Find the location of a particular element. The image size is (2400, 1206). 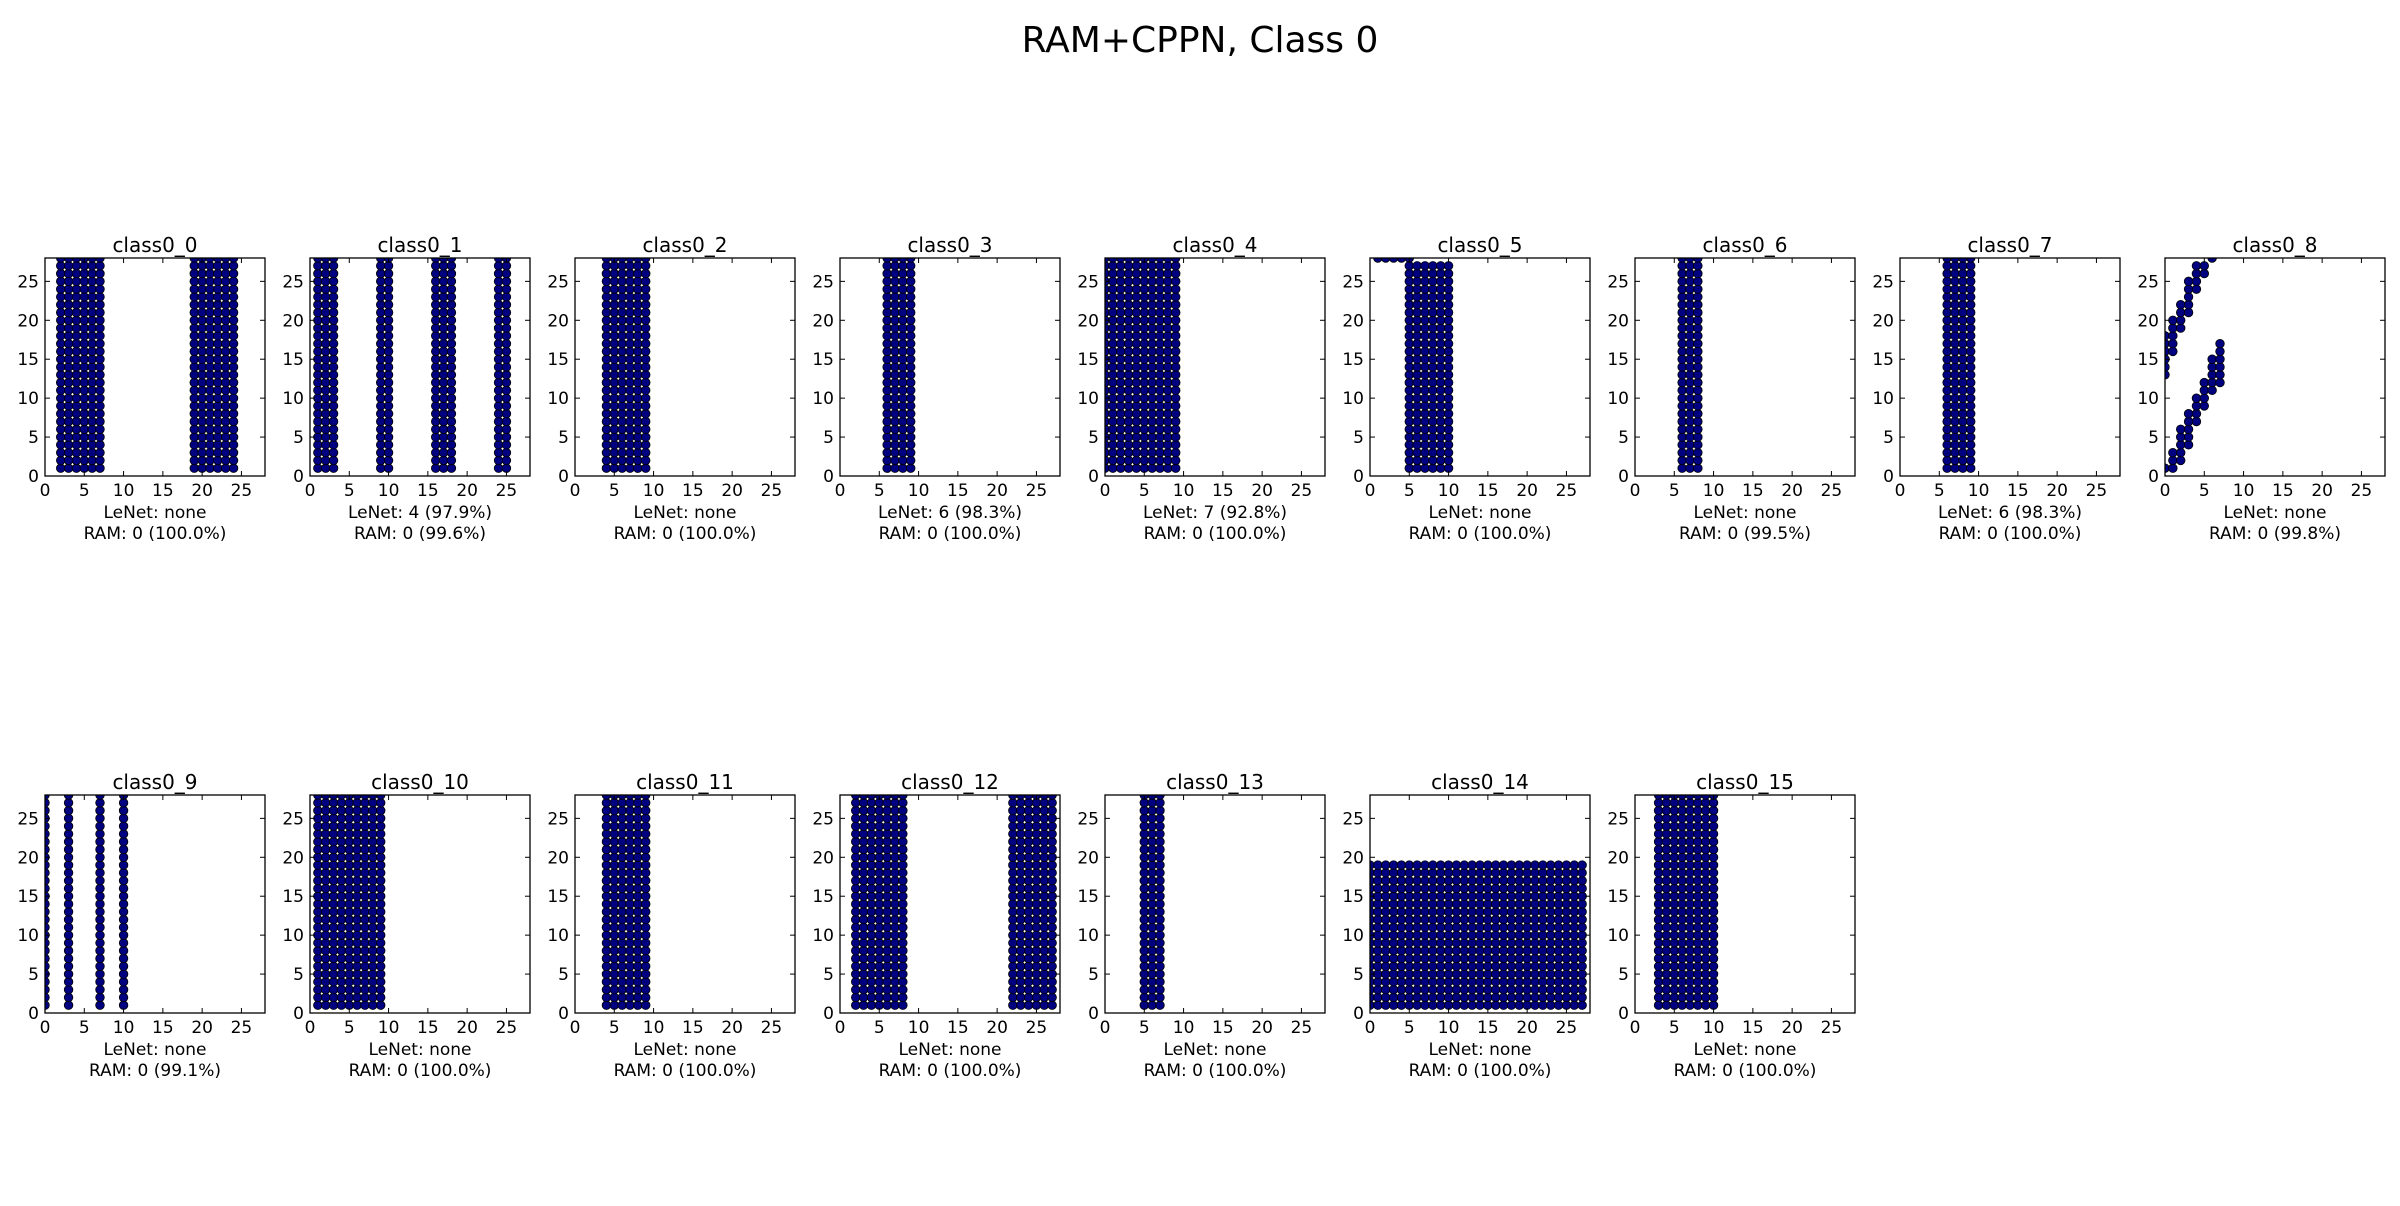

lenet-label: LeNet: 7 (92.8%) is located at coordinates (1215, 513).